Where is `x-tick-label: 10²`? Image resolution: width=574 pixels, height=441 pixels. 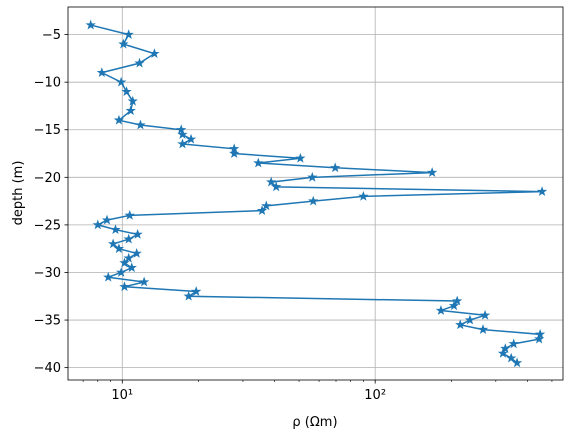
x-tick-label: 10² is located at coordinates (375, 395).